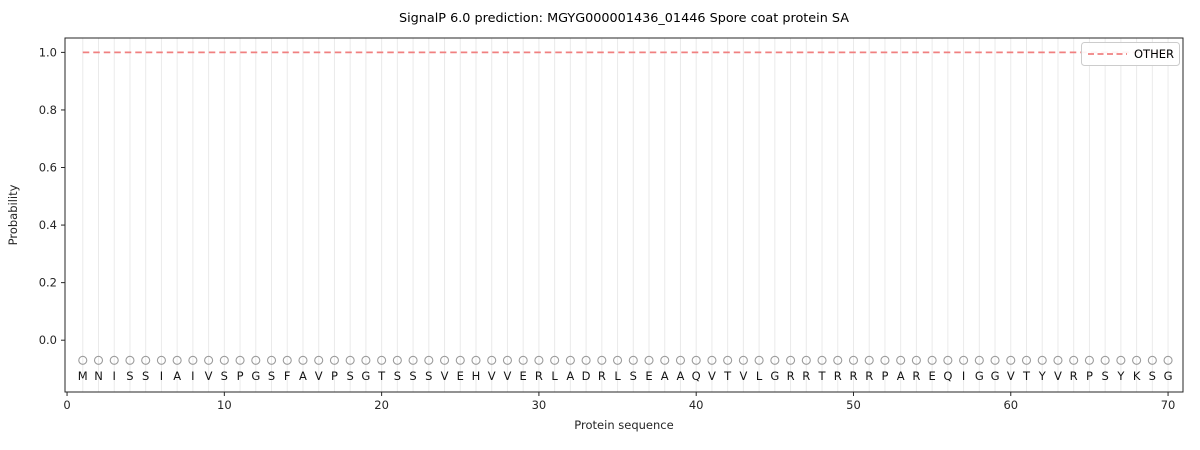 The image size is (1200, 450). Describe the element at coordinates (48, 283) in the screenshot. I see `y-tick-label: 0.2` at that location.